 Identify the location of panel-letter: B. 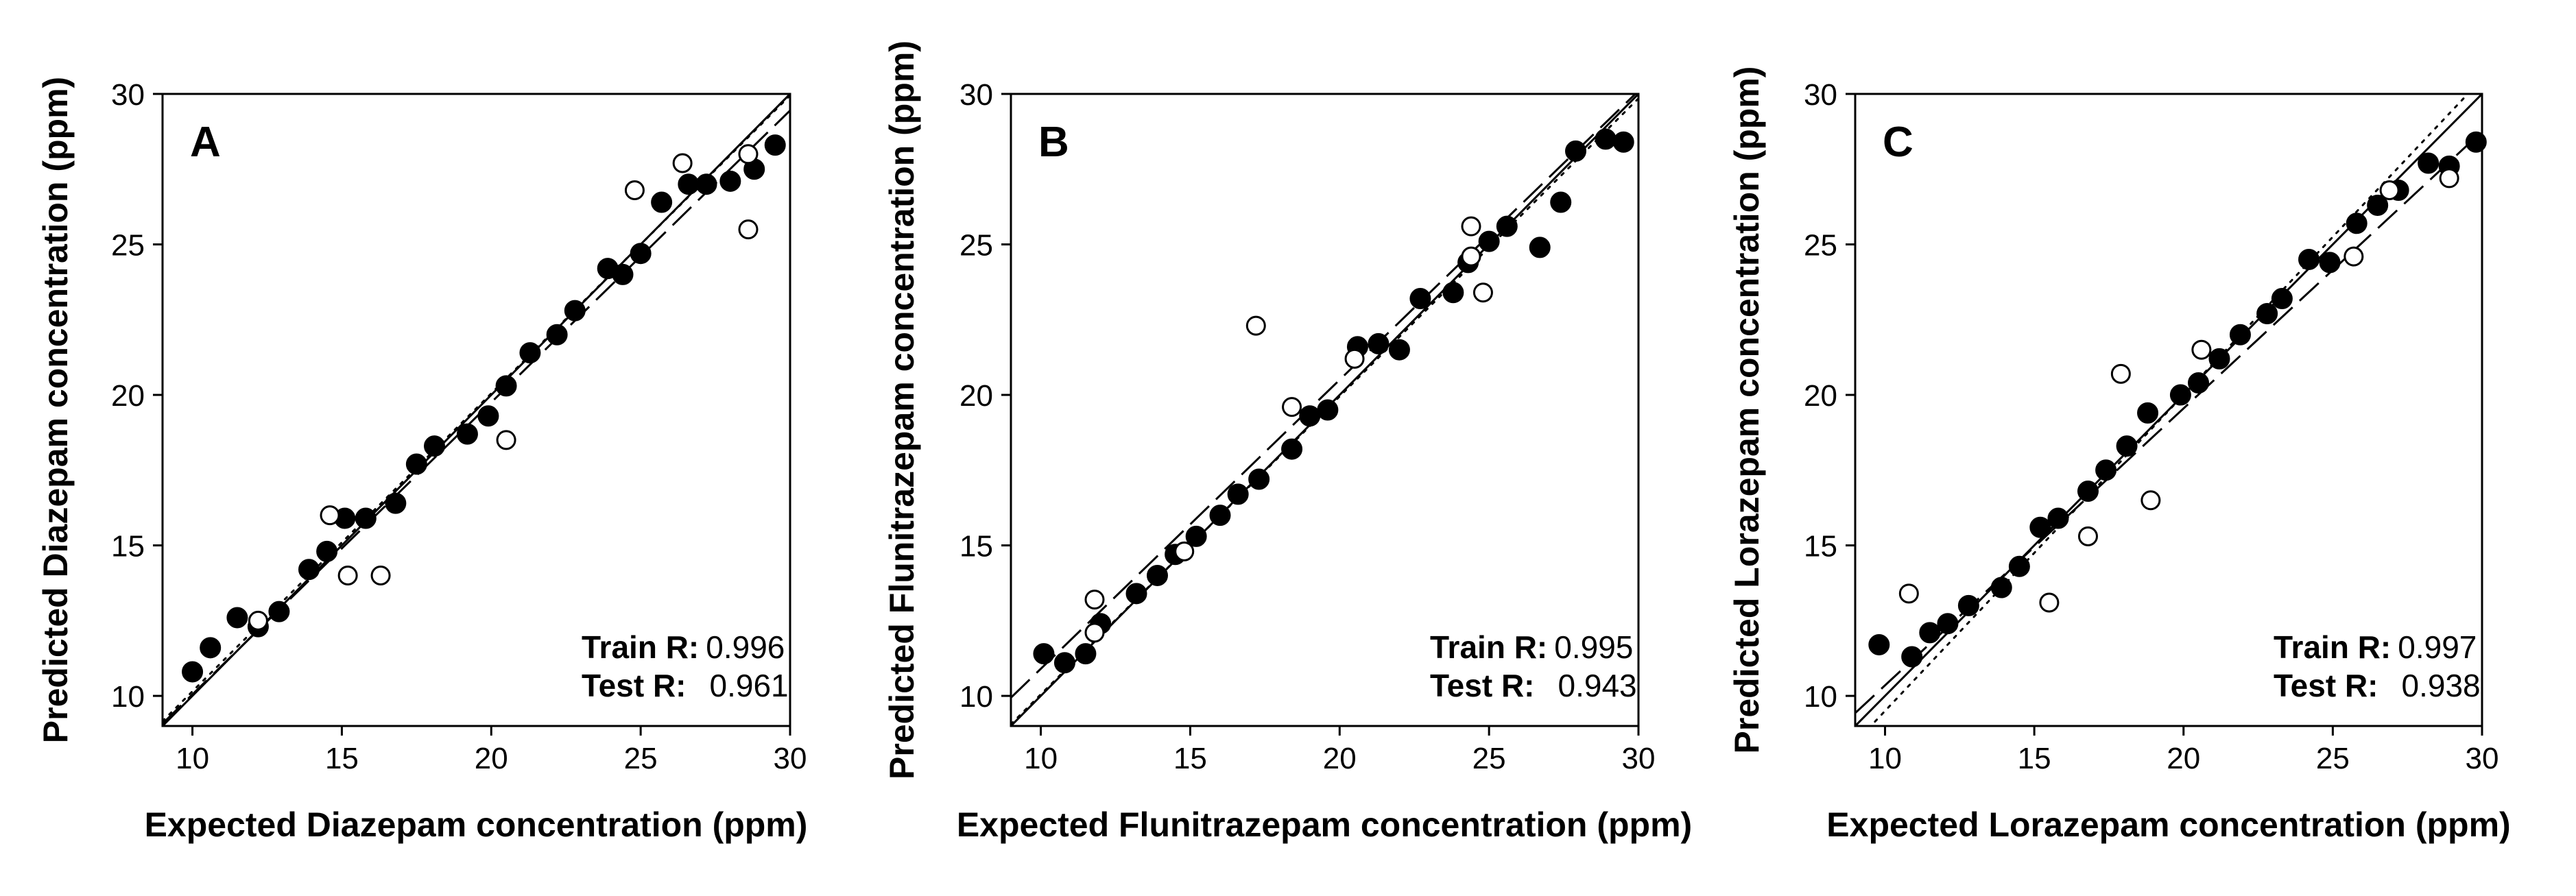
(1053, 142).